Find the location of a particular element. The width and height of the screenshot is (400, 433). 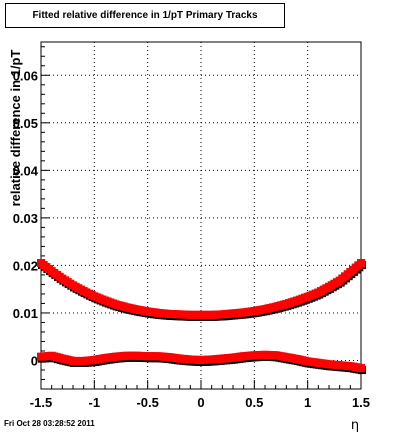

x-tick-label: -1.5 is located at coordinates (41, 402).